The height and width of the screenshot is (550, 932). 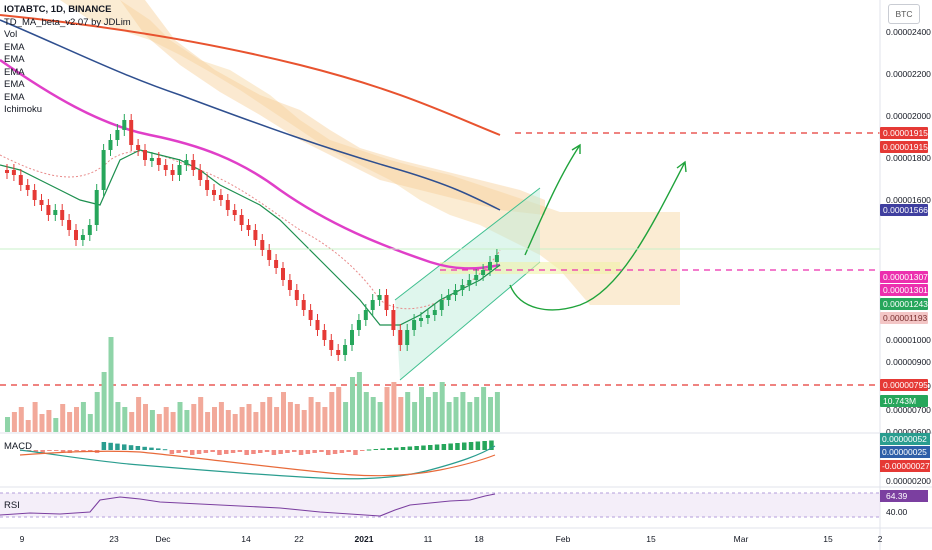 I want to click on y-tick-label: 0.00002400, so click(x=908, y=32).